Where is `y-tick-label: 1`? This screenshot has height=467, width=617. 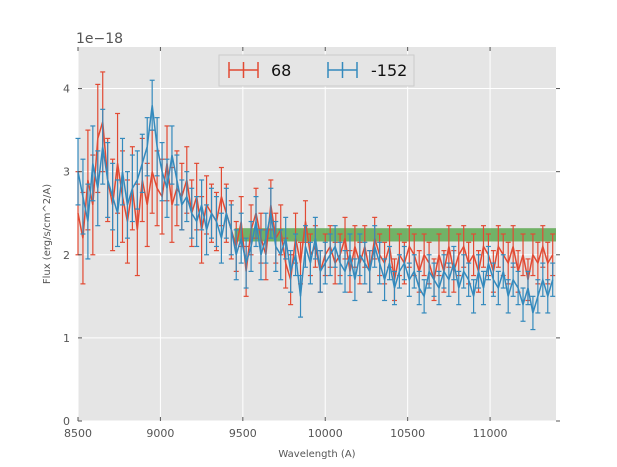 y-tick-label: 1 is located at coordinates (66, 338).